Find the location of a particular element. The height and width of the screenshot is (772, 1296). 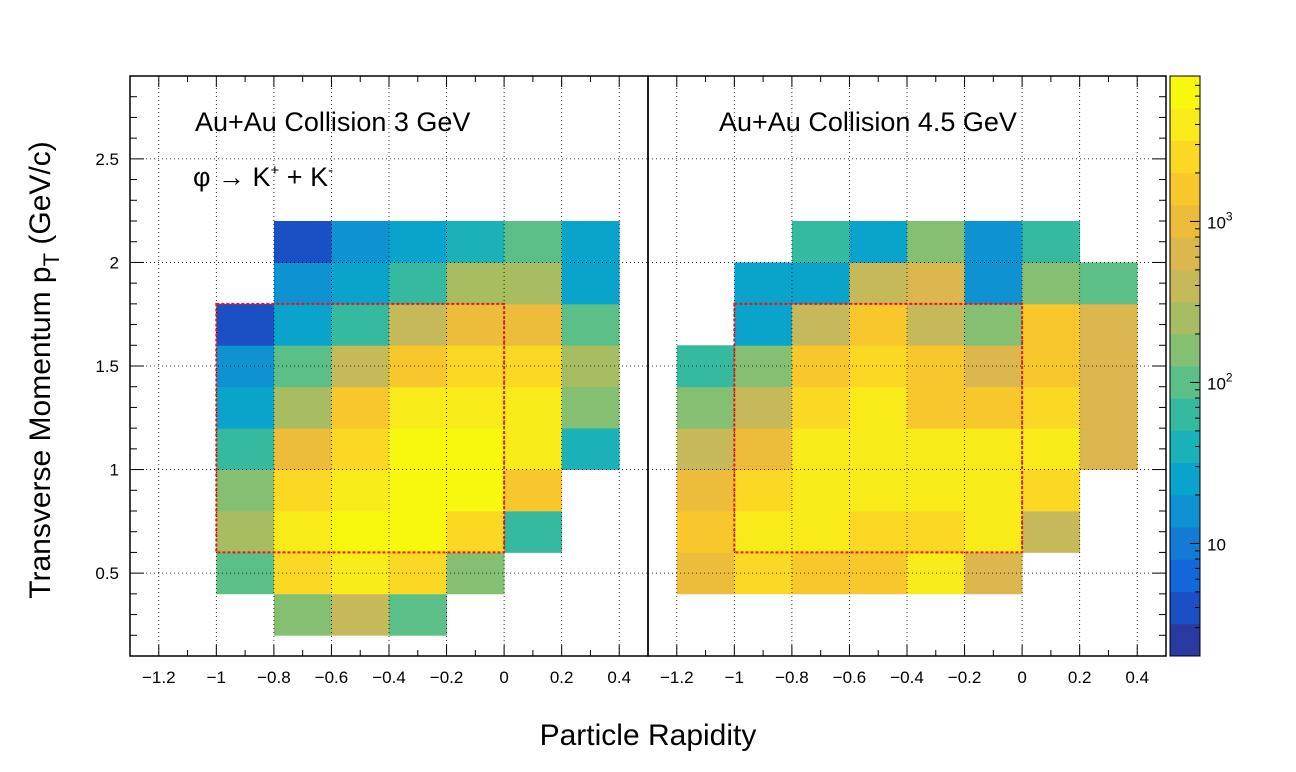

colorbar-tick-label: 102 is located at coordinates (1220, 381).